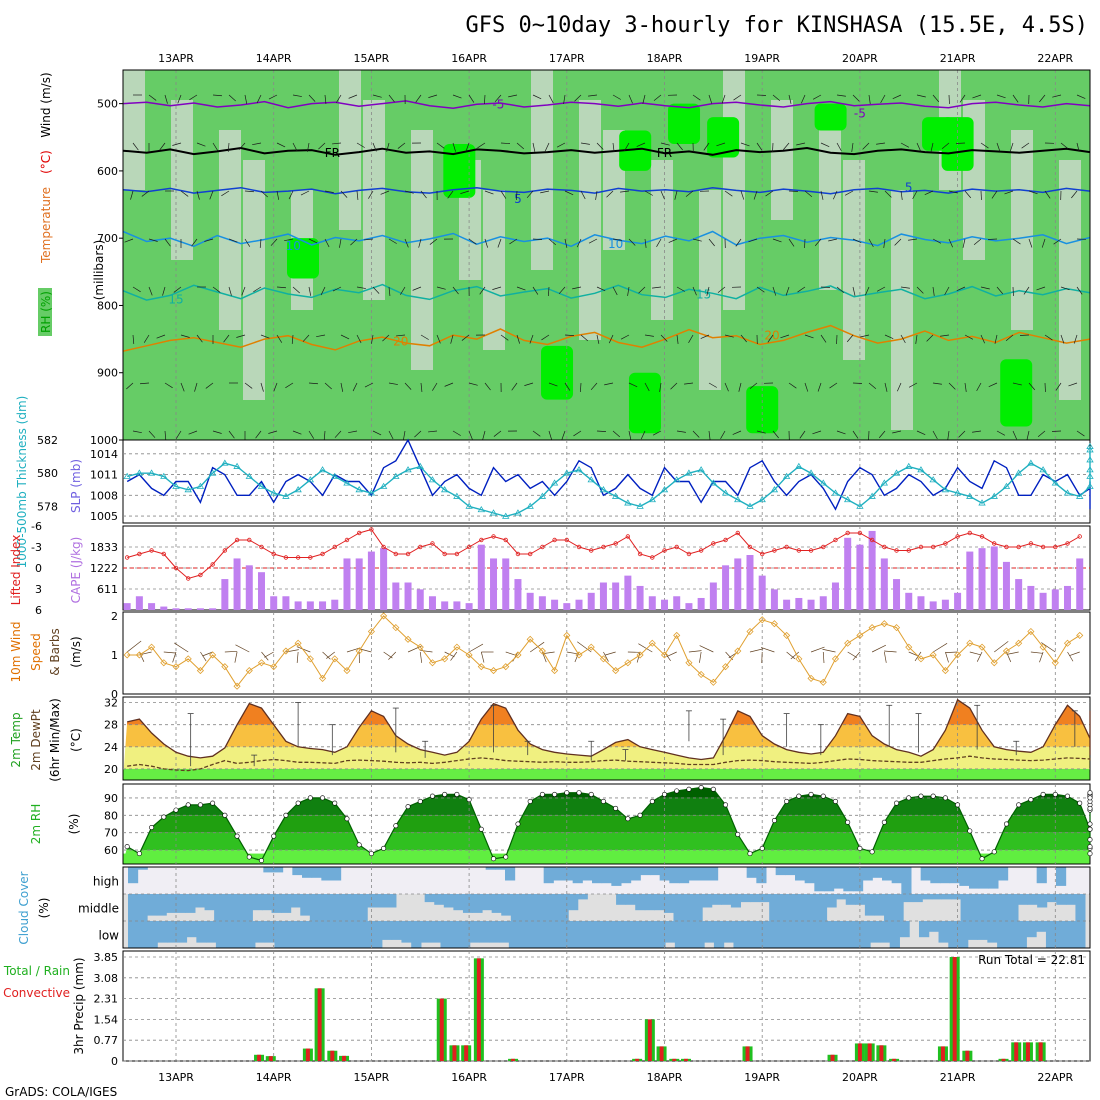  What do you see at coordinates (958, 58) in the screenshot?
I see `date-label-top: 21APR` at bounding box center [958, 58].